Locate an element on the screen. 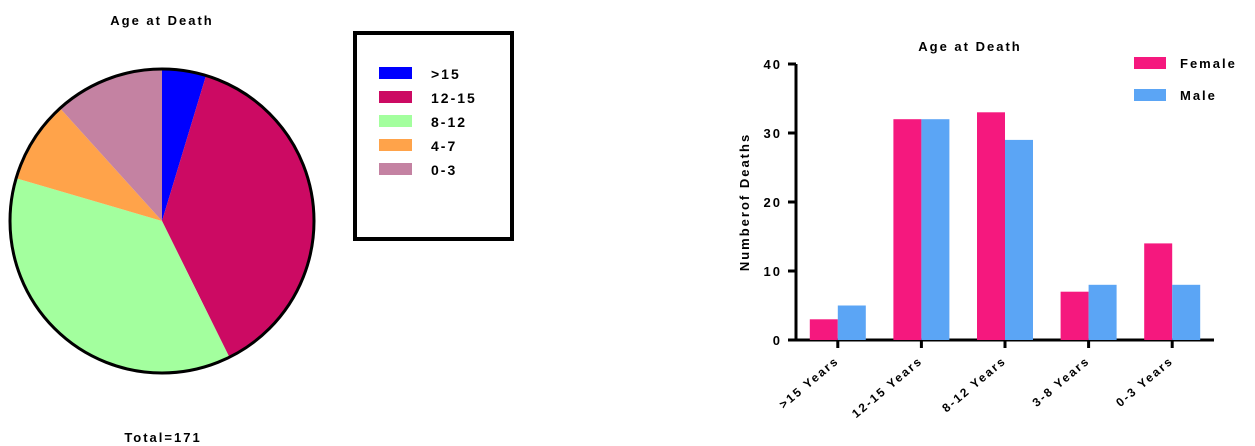 This screenshot has width=1255, height=446. legend-label-15: >15 is located at coordinates (446, 74).